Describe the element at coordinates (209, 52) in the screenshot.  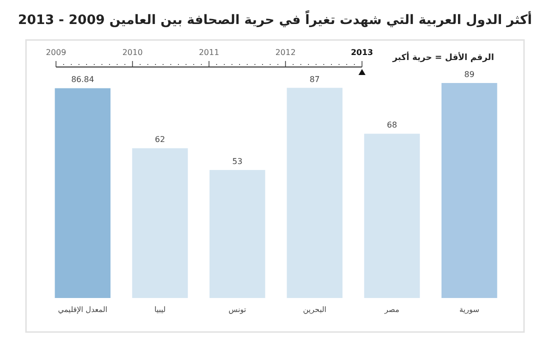
I see `text: 2011` at that location.